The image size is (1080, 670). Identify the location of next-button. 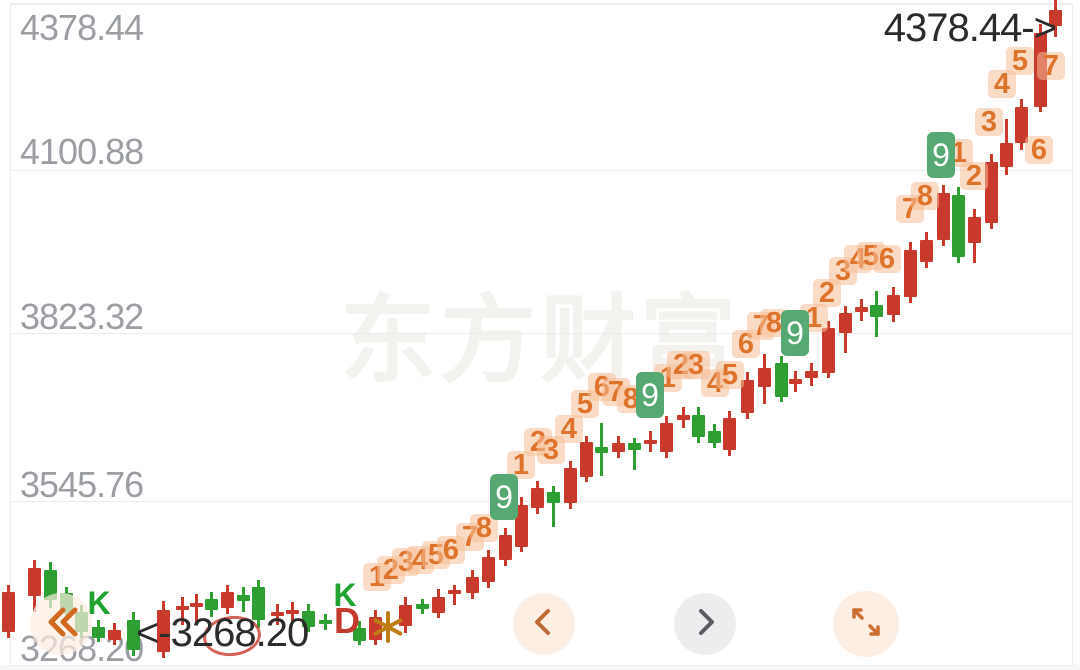
(705, 624).